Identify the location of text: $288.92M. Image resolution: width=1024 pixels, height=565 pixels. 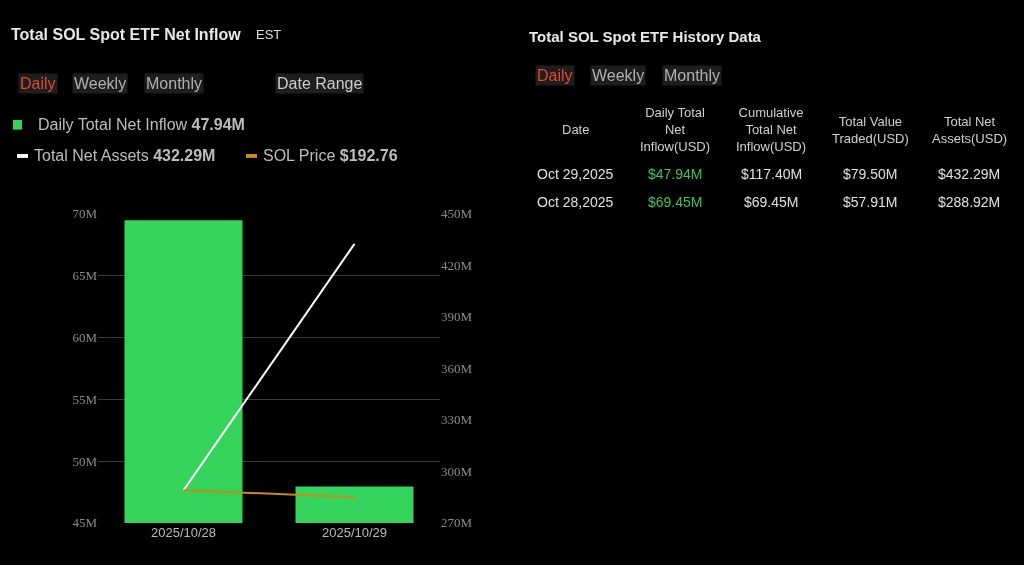
(969, 202).